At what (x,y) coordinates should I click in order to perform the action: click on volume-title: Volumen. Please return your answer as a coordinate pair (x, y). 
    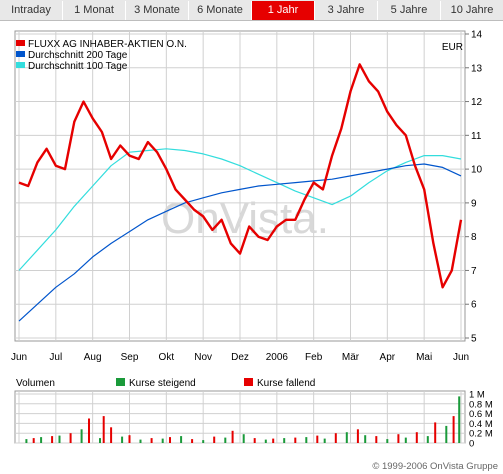
    Looking at the image, I should click on (35, 383).